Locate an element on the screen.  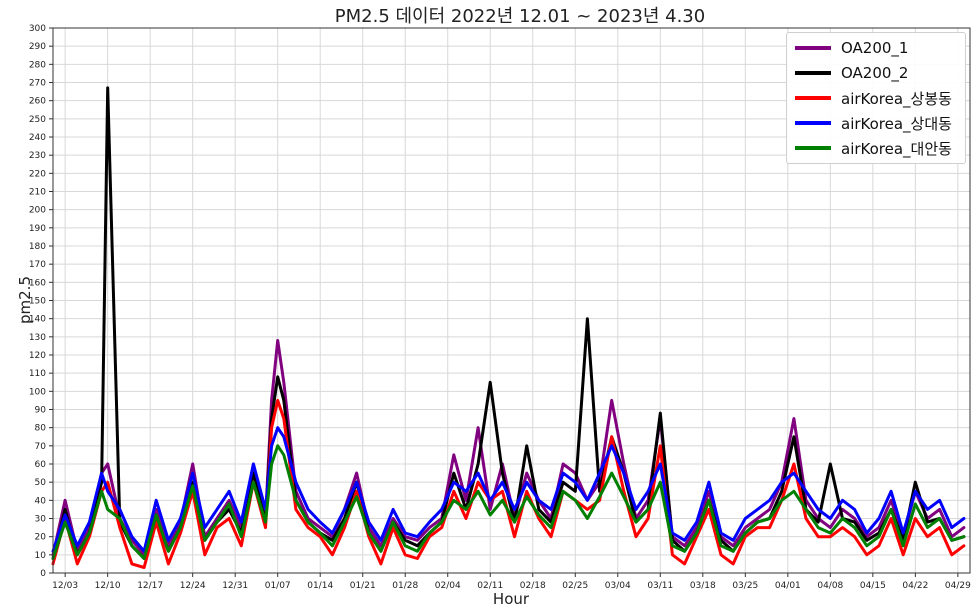
x-tick-label: 01/28 is located at coordinates (405, 586).